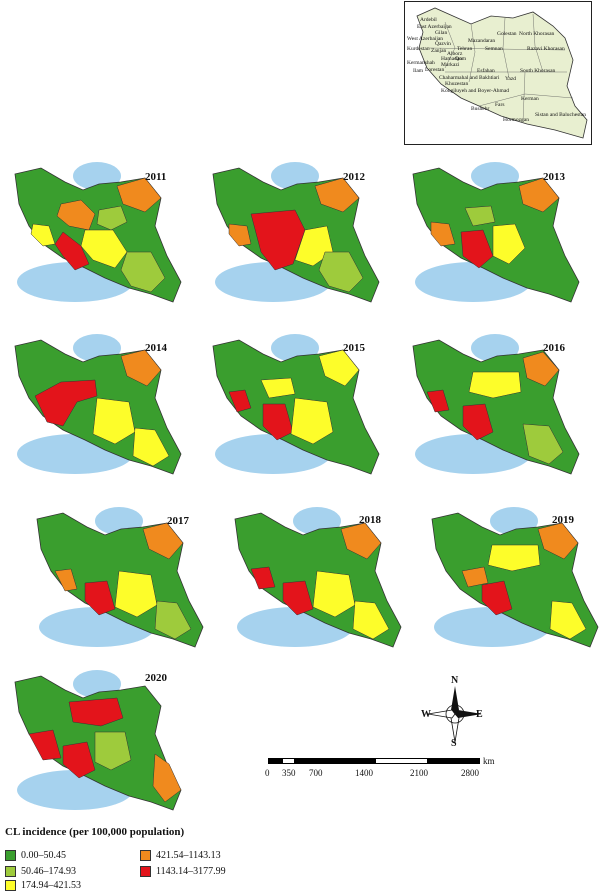 The height and width of the screenshot is (891, 600). Describe the element at coordinates (156, 348) in the screenshot. I see `year-label: 2014` at that location.